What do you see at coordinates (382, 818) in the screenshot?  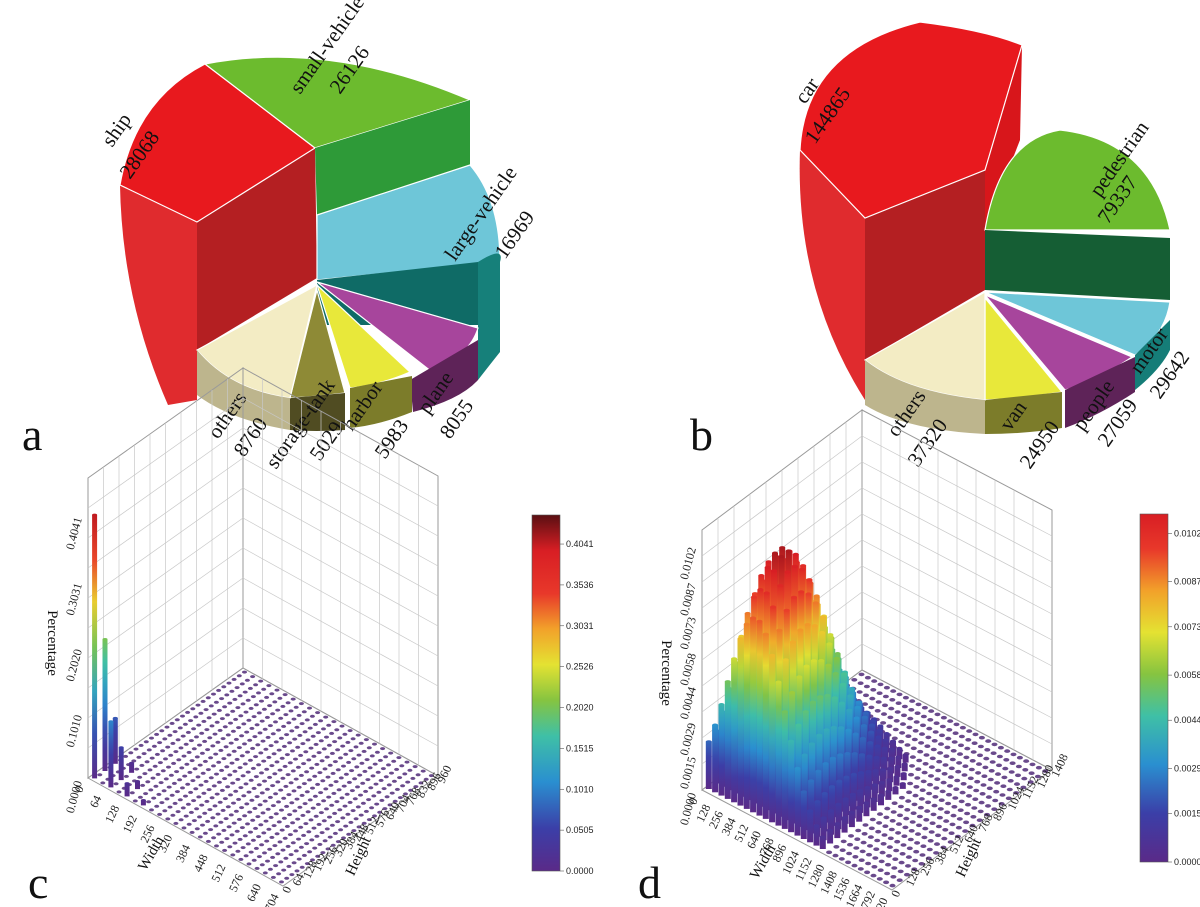 I see `bar3d-c-y-tick-label: 576` at bounding box center [382, 818].